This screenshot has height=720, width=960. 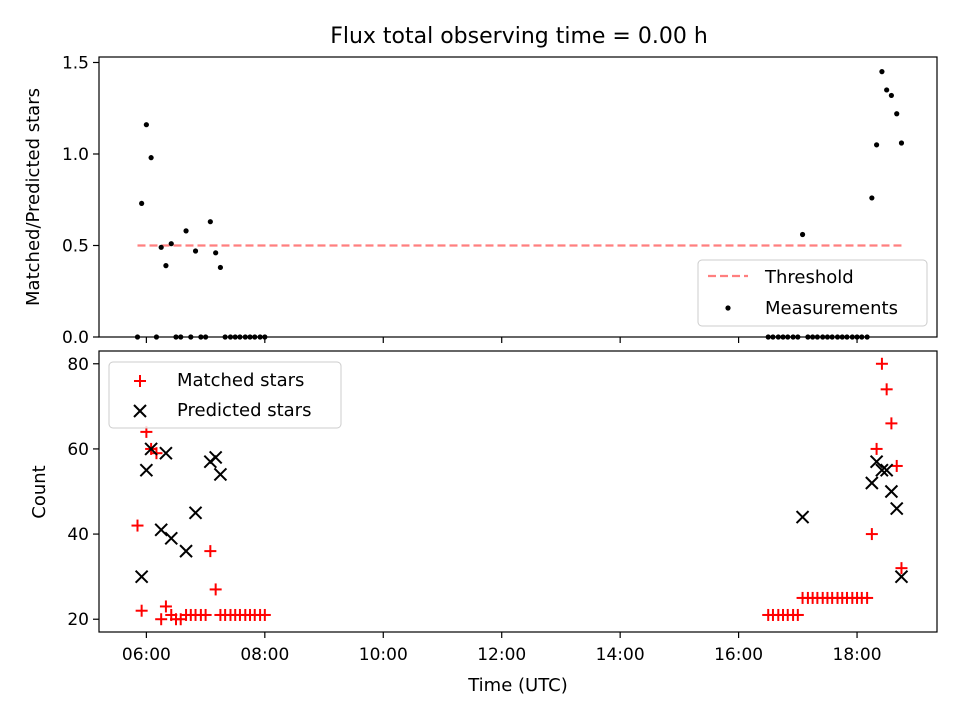 What do you see at coordinates (264, 655) in the screenshot?
I see `x-tick-label: 08:00` at bounding box center [264, 655].